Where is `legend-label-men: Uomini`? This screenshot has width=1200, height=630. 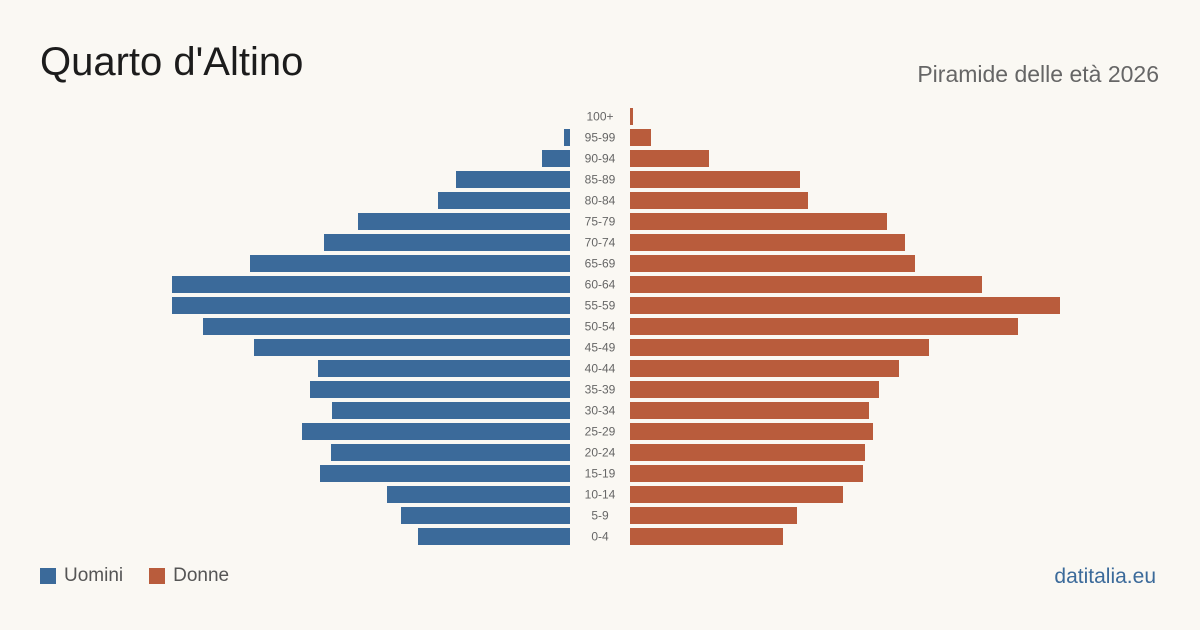
legend-label-men: Uomini is located at coordinates (94, 575).